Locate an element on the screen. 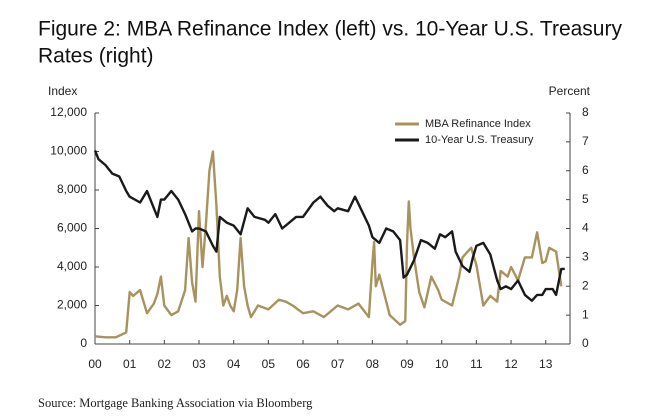 This screenshot has width=650, height=420. y2-tick-label: 2 is located at coordinates (585, 285).